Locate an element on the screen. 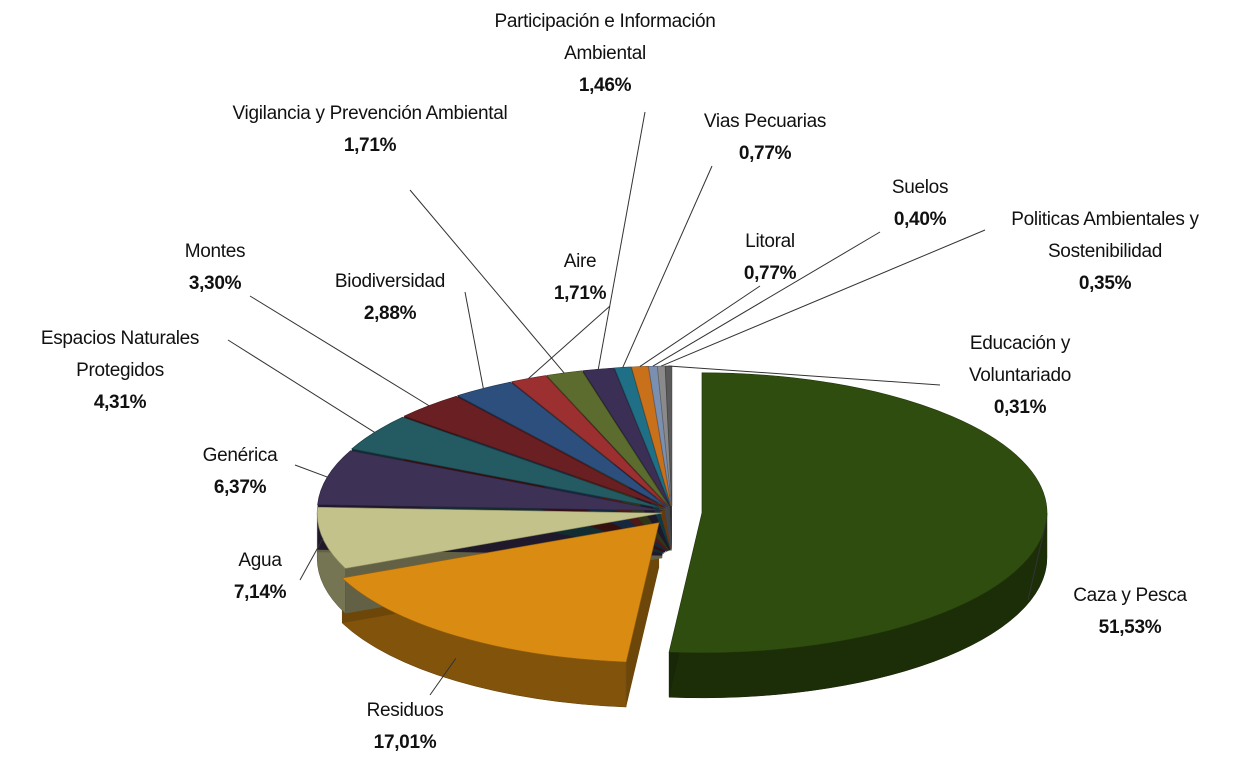 The height and width of the screenshot is (758, 1250). value-label: 2,88% is located at coordinates (390, 313).